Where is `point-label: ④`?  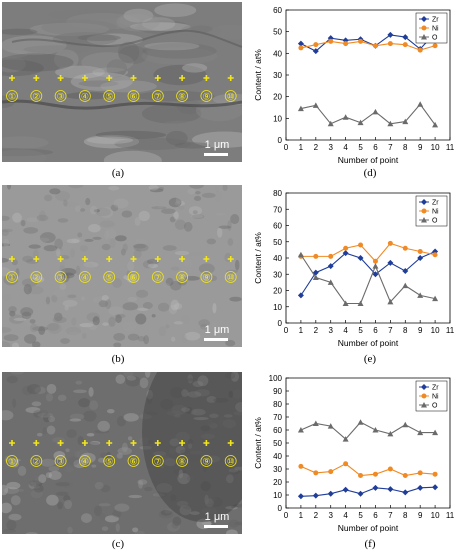 point-label: ④ is located at coordinates (85, 278).